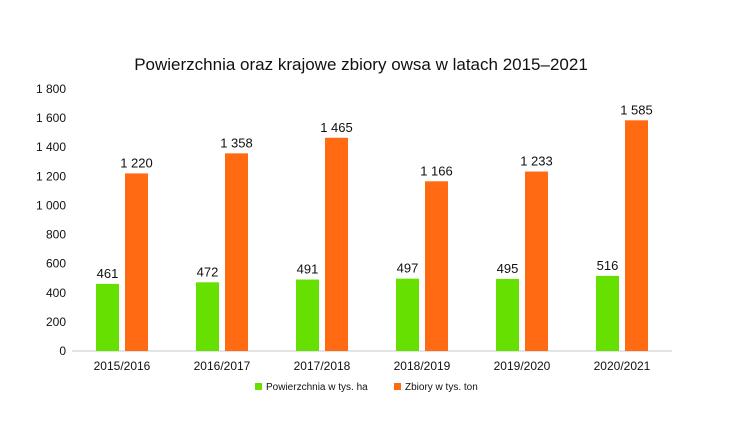 This screenshot has width=751, height=442. What do you see at coordinates (636, 109) in the screenshot?
I see `data-label: 1 585` at bounding box center [636, 109].